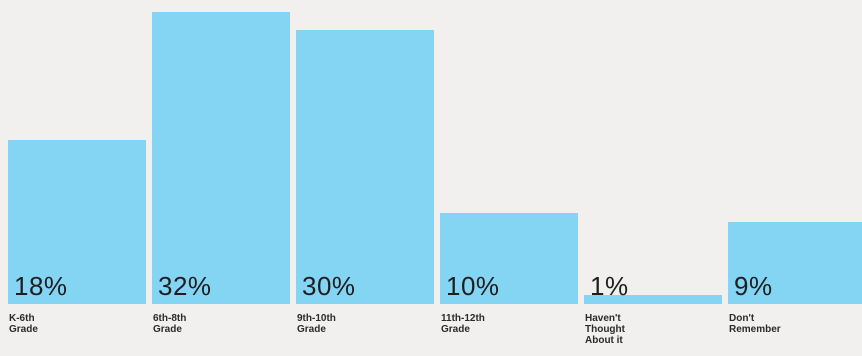  I want to click on category-label: Haven't Thought About it, so click(605, 329).